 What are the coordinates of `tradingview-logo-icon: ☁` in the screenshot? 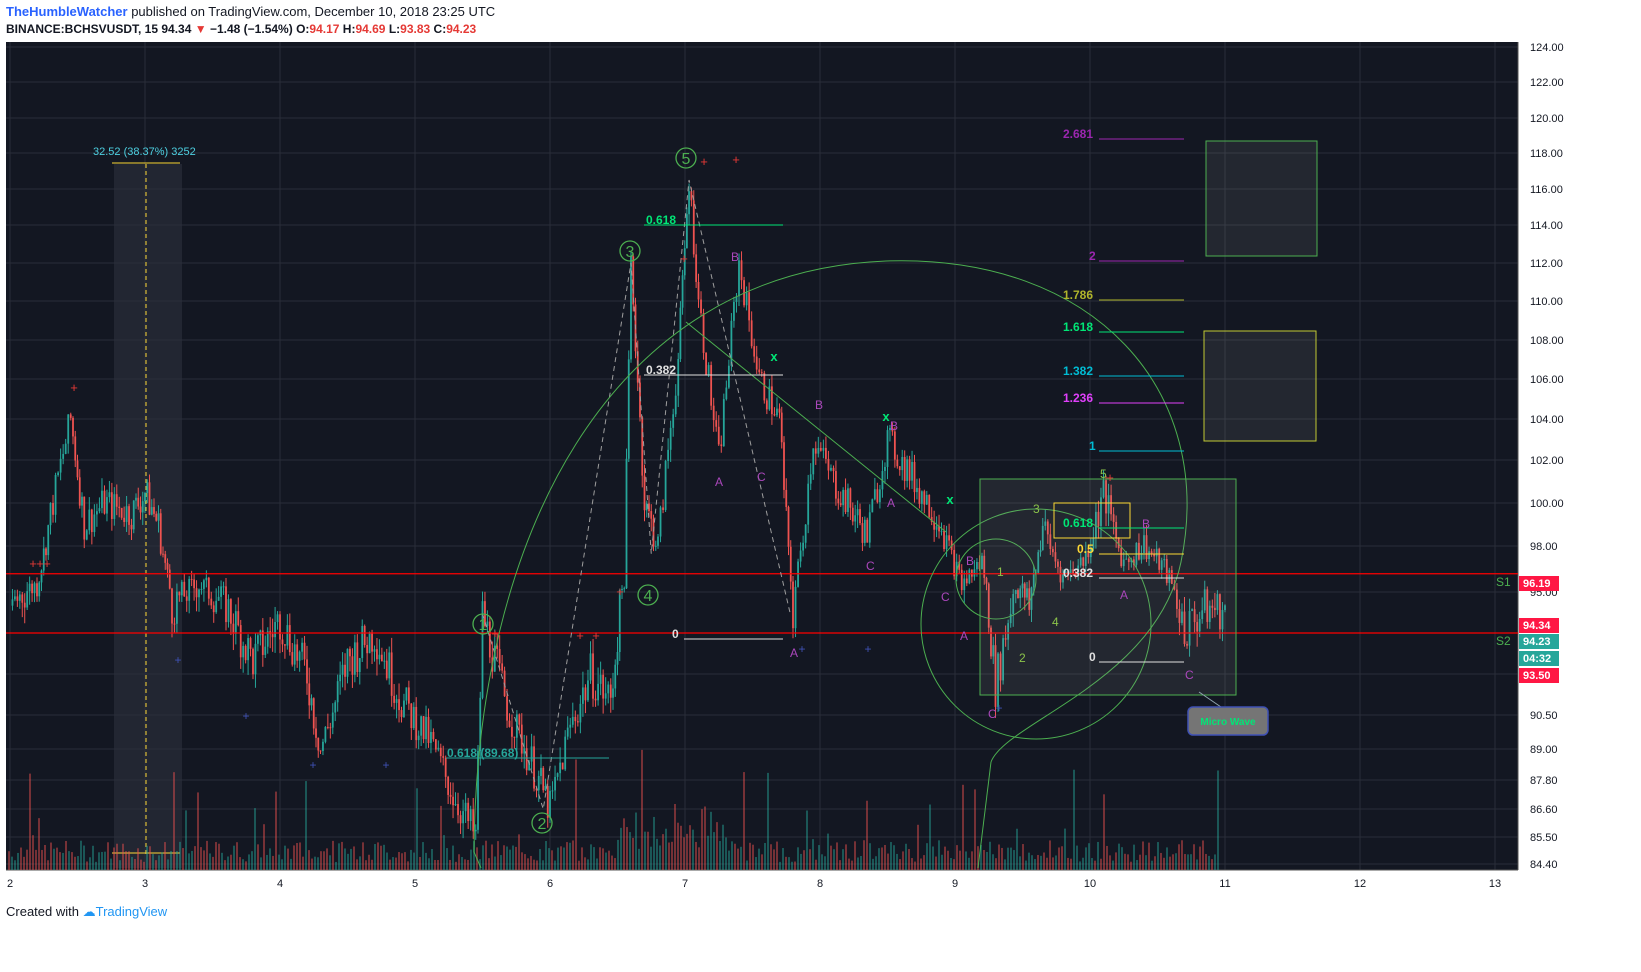 It's located at (89, 911).